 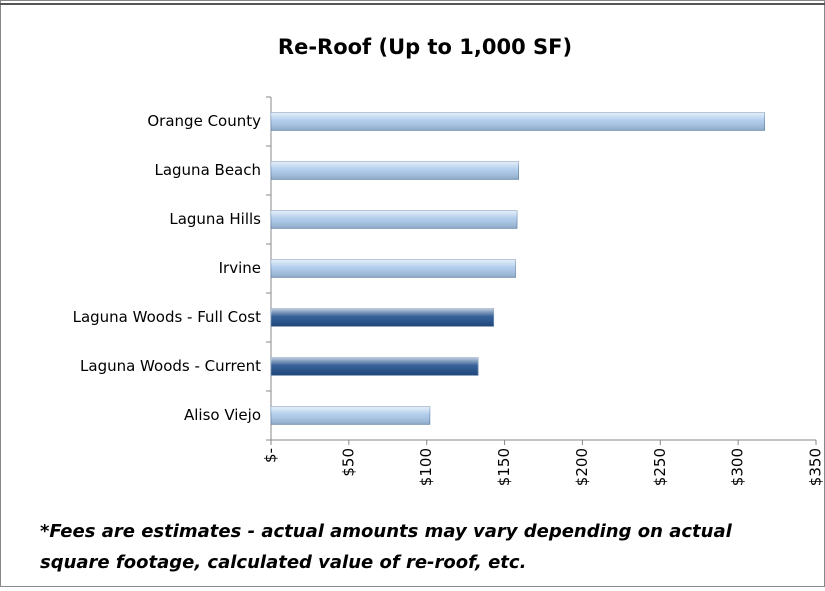 What do you see at coordinates (582, 467) in the screenshot?
I see `x-tick-label: $200` at bounding box center [582, 467].